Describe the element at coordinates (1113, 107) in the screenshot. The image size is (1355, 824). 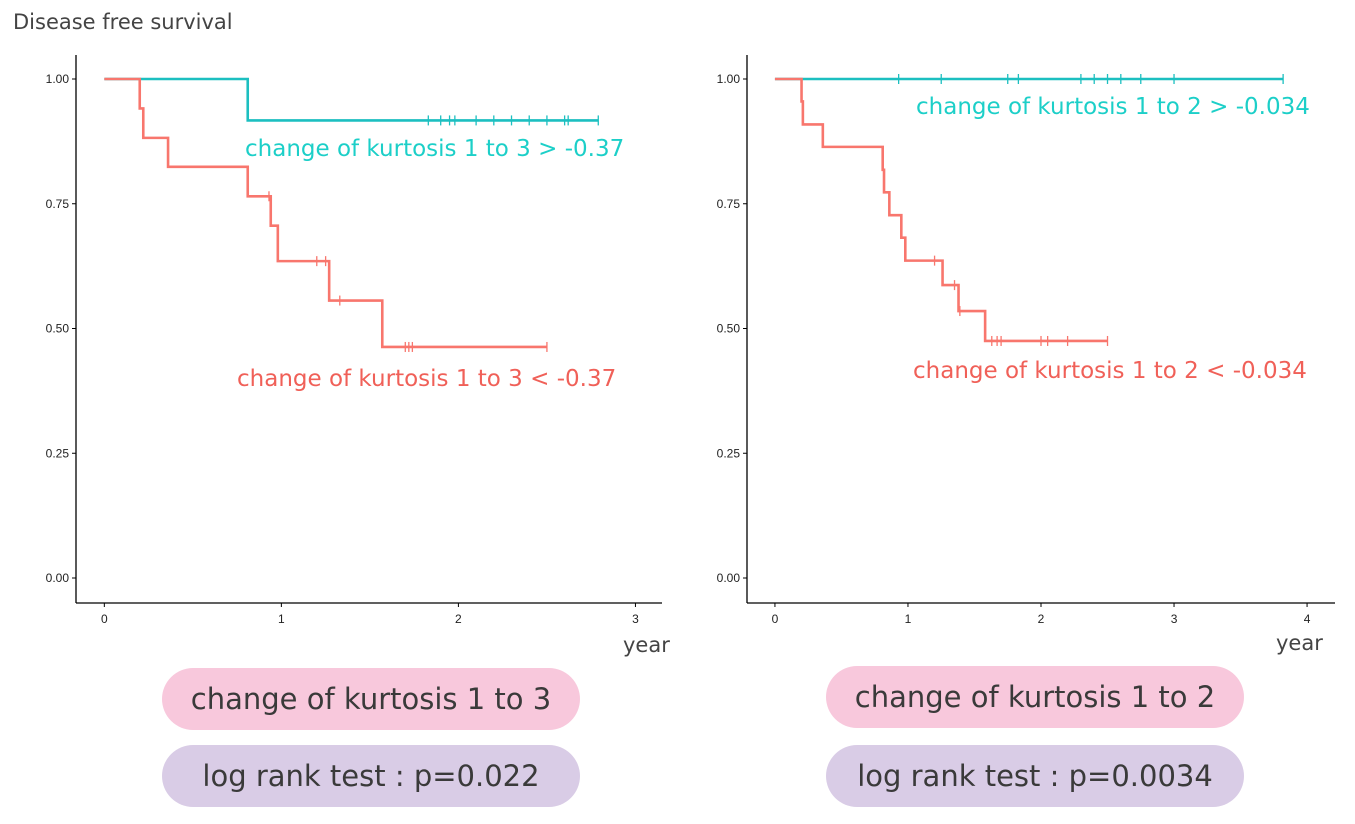
I see `series-label-high-right: change of kurtosis 1 to 2 > -0.034` at that location.